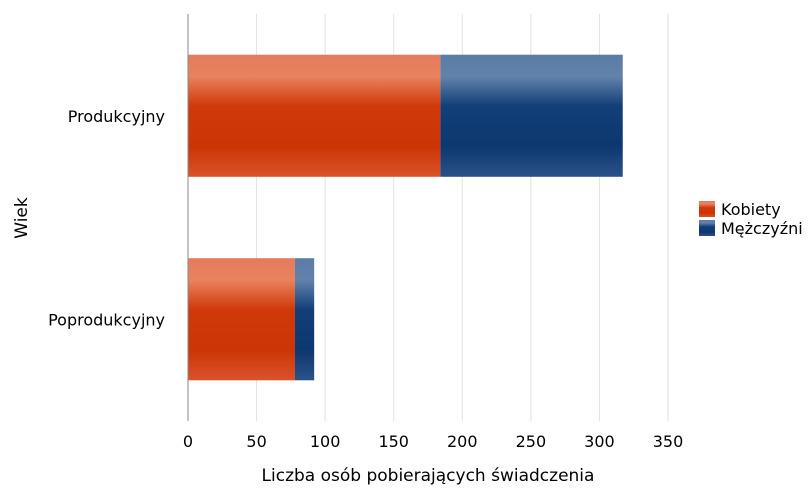 The width and height of the screenshot is (808, 490). Describe the element at coordinates (762, 228) in the screenshot. I see `legend-label: Mężczyźni` at that location.